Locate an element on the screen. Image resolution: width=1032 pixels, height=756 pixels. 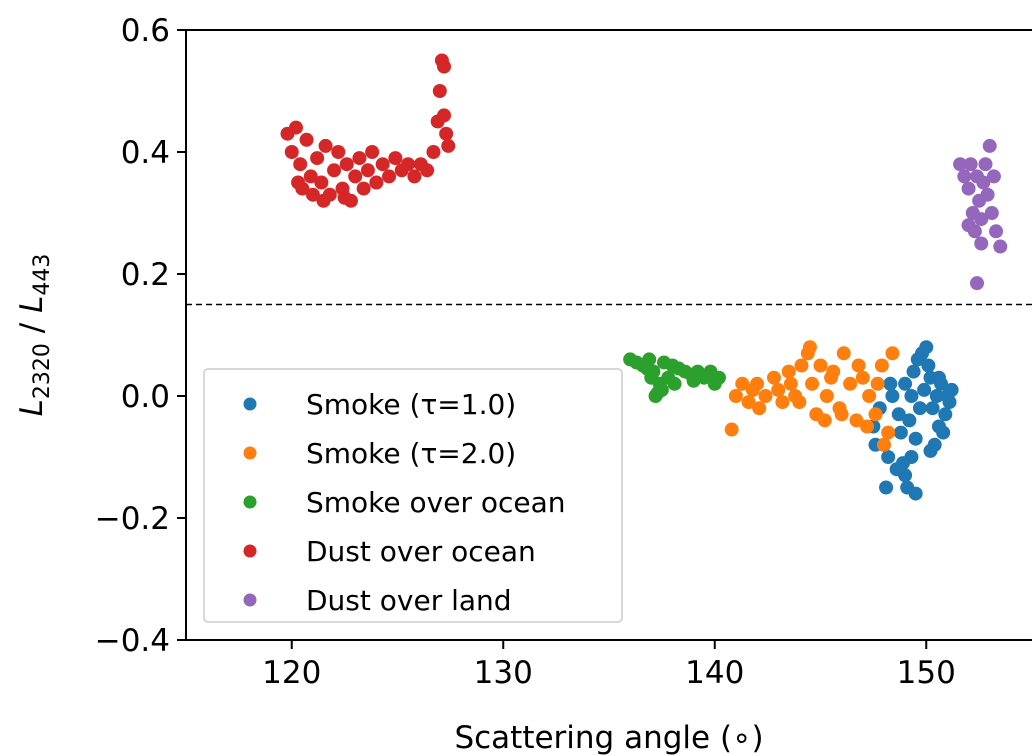
y-axis-title: L2320 / L443 is located at coordinates (34, 335).